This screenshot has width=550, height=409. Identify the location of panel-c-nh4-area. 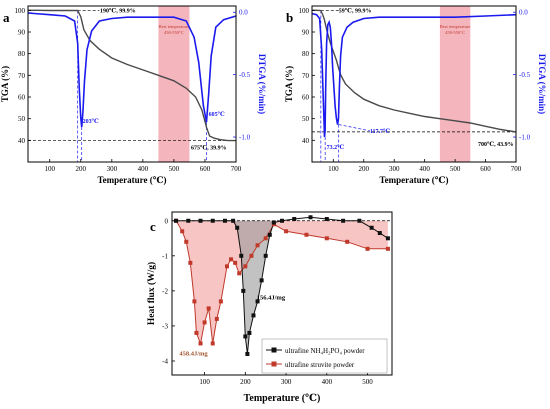
(253, 287).